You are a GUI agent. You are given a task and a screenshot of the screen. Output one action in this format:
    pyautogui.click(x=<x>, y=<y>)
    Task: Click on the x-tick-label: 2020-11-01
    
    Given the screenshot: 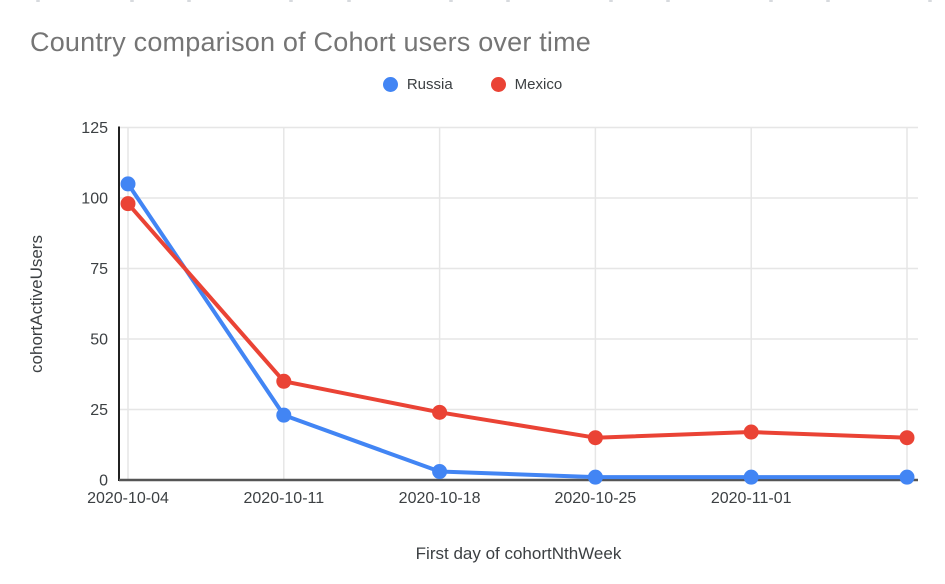 What is the action you would take?
    pyautogui.click(x=751, y=498)
    